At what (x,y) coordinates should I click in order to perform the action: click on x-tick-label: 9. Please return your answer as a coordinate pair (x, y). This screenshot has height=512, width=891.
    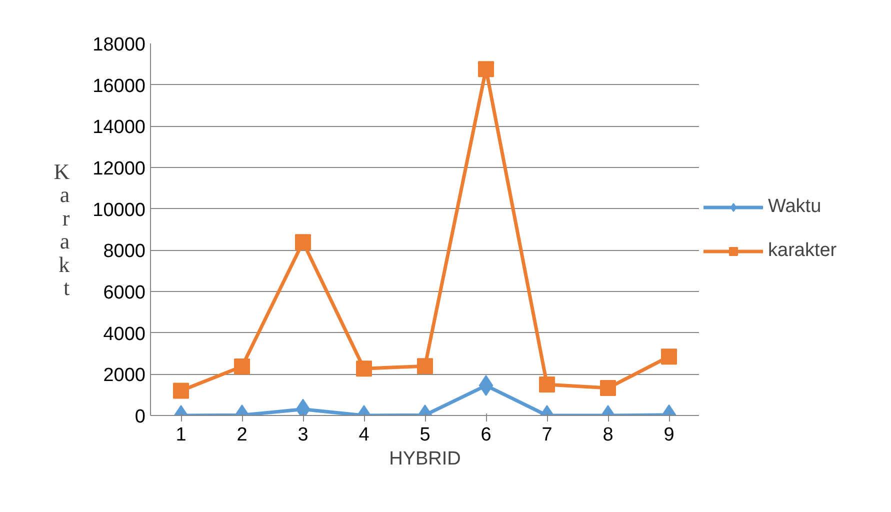
    Looking at the image, I should click on (669, 435).